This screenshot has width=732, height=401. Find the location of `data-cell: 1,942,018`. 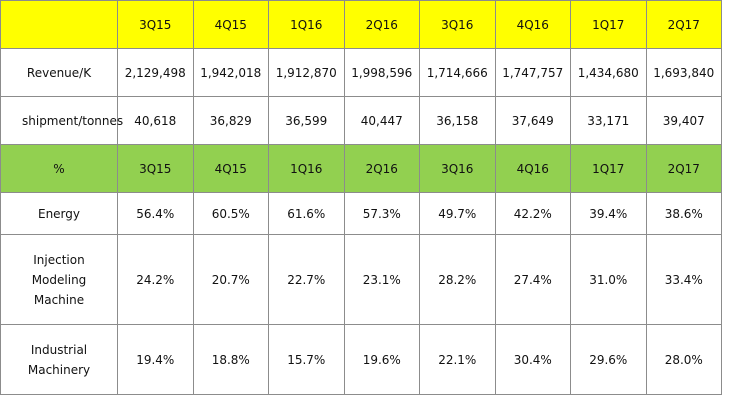

data-cell: 1,942,018 is located at coordinates (230, 72).